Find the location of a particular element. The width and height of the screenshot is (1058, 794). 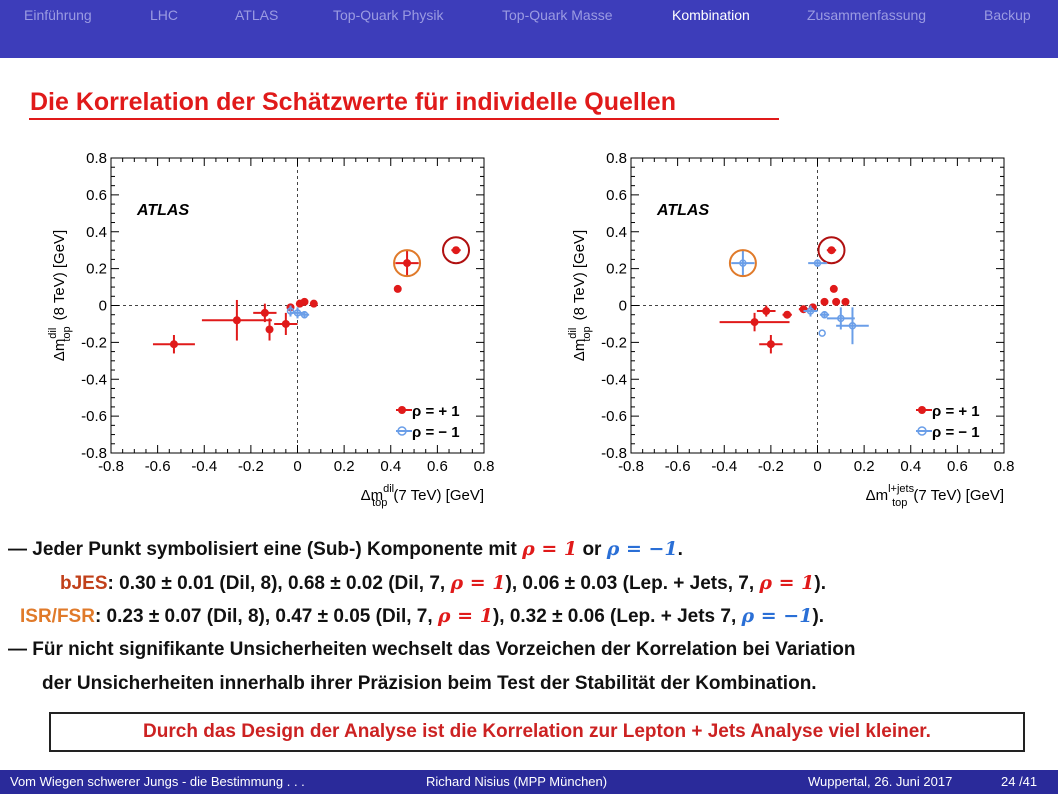

x-axis-title: Δmdil top (7 TeV) [GeV] is located at coordinates (422, 496).